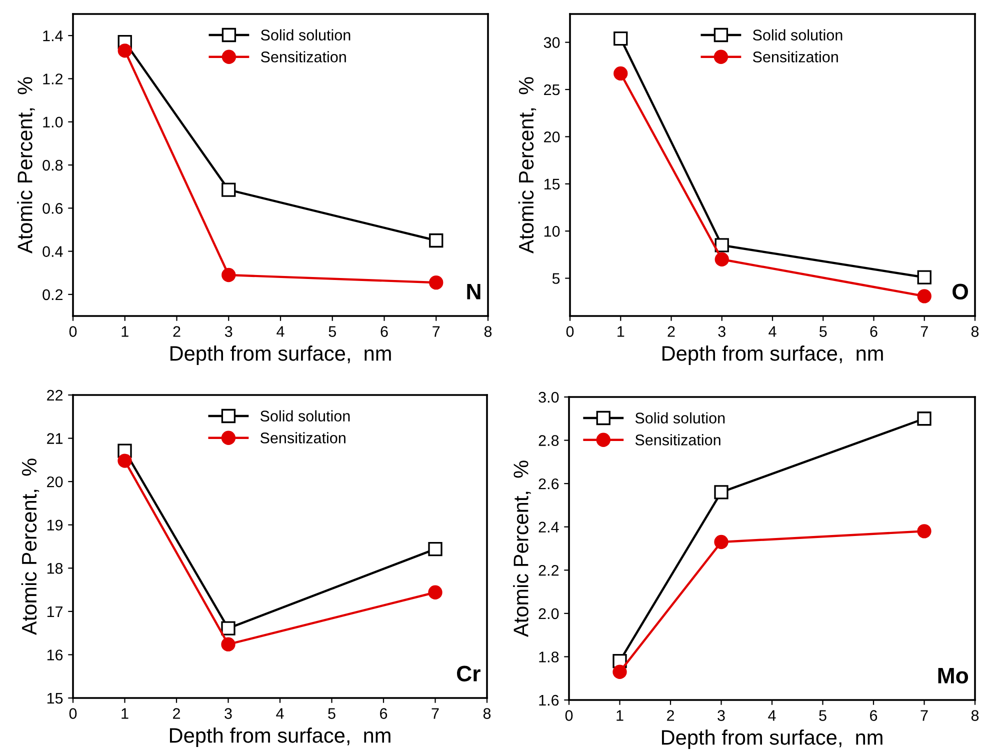 The width and height of the screenshot is (984, 755). What do you see at coordinates (55, 525) in the screenshot?
I see `y-tick-label: 19` at bounding box center [55, 525].